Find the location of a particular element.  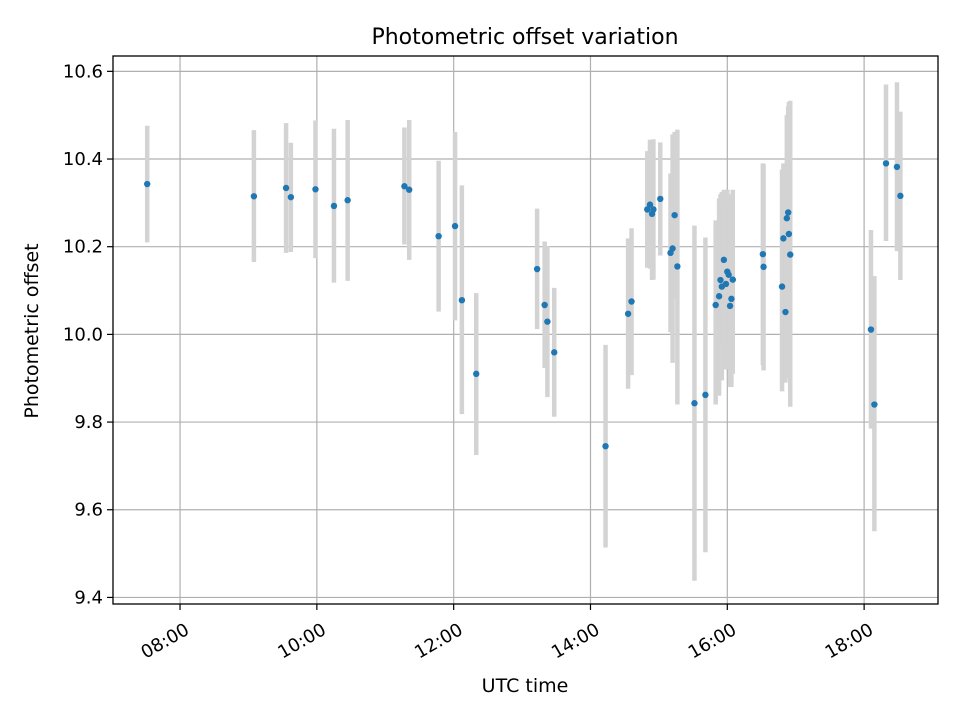

y-tick-label: 10.2 is located at coordinates (83, 247).